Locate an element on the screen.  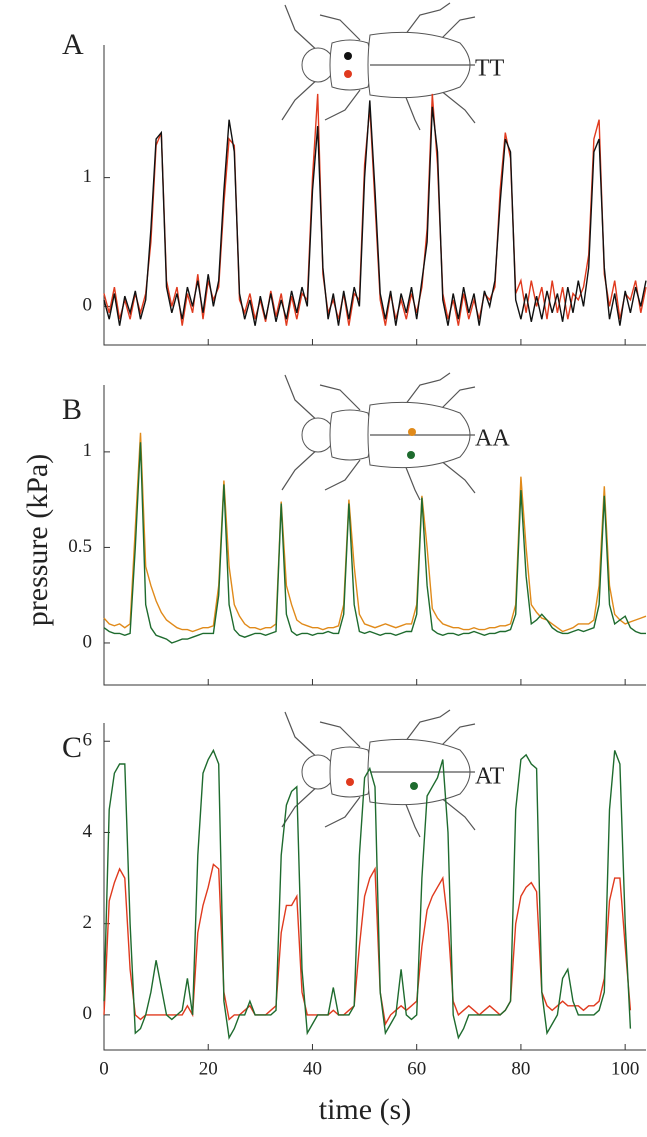
y-tick-label: 4 is located at coordinates (88, 831).